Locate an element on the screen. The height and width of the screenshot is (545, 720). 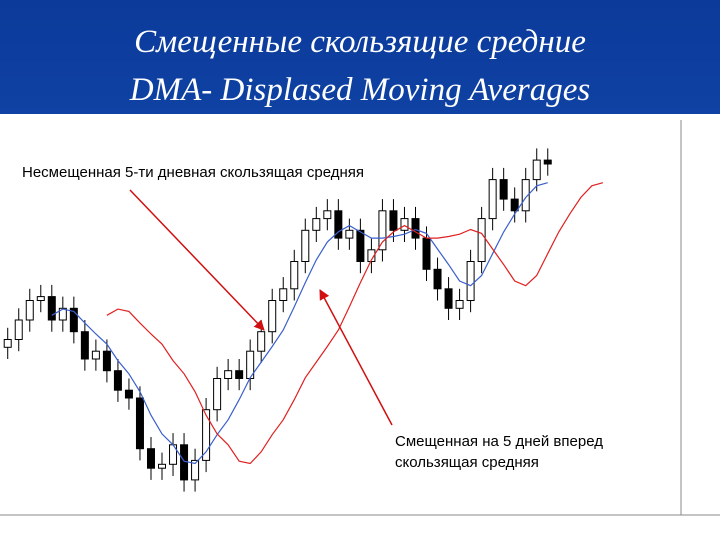
note-box is located at coordinates (228, 171).